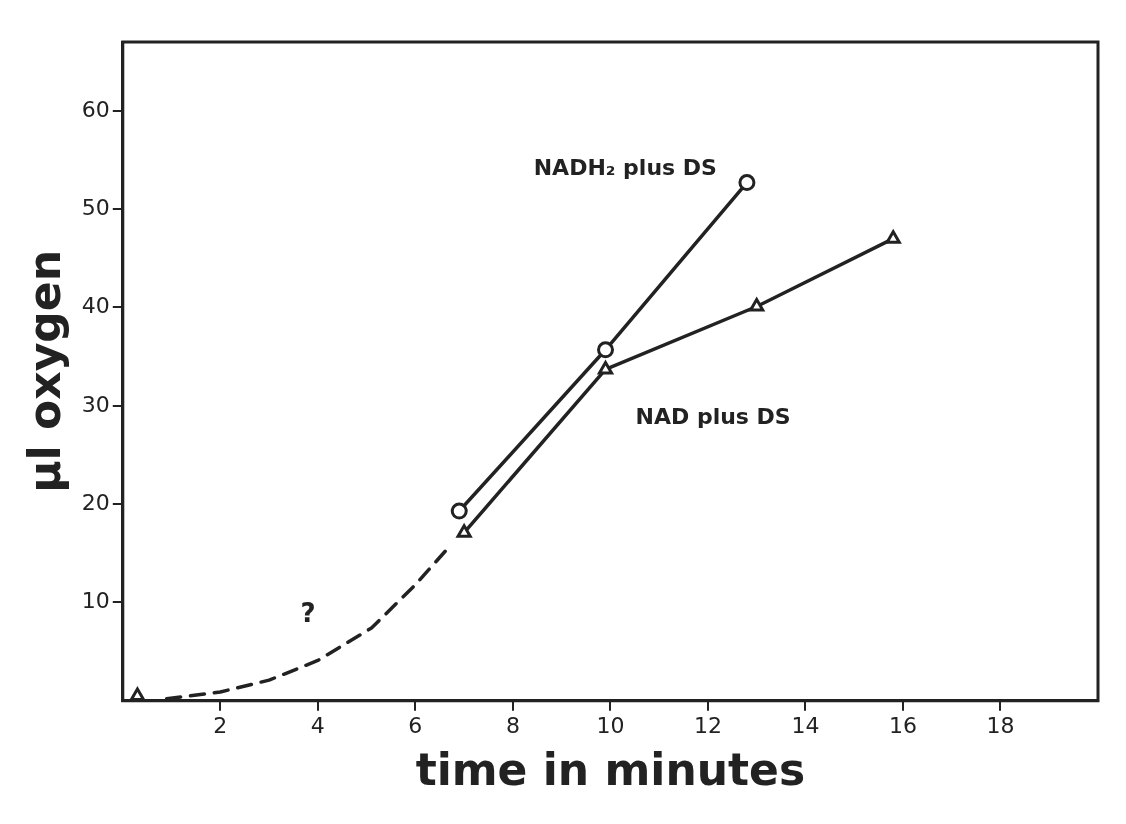 Image resolution: width=1126 pixels, height=824 pixels. What do you see at coordinates (902, 725) in the screenshot?
I see `x-tick-label: 16` at bounding box center [902, 725].